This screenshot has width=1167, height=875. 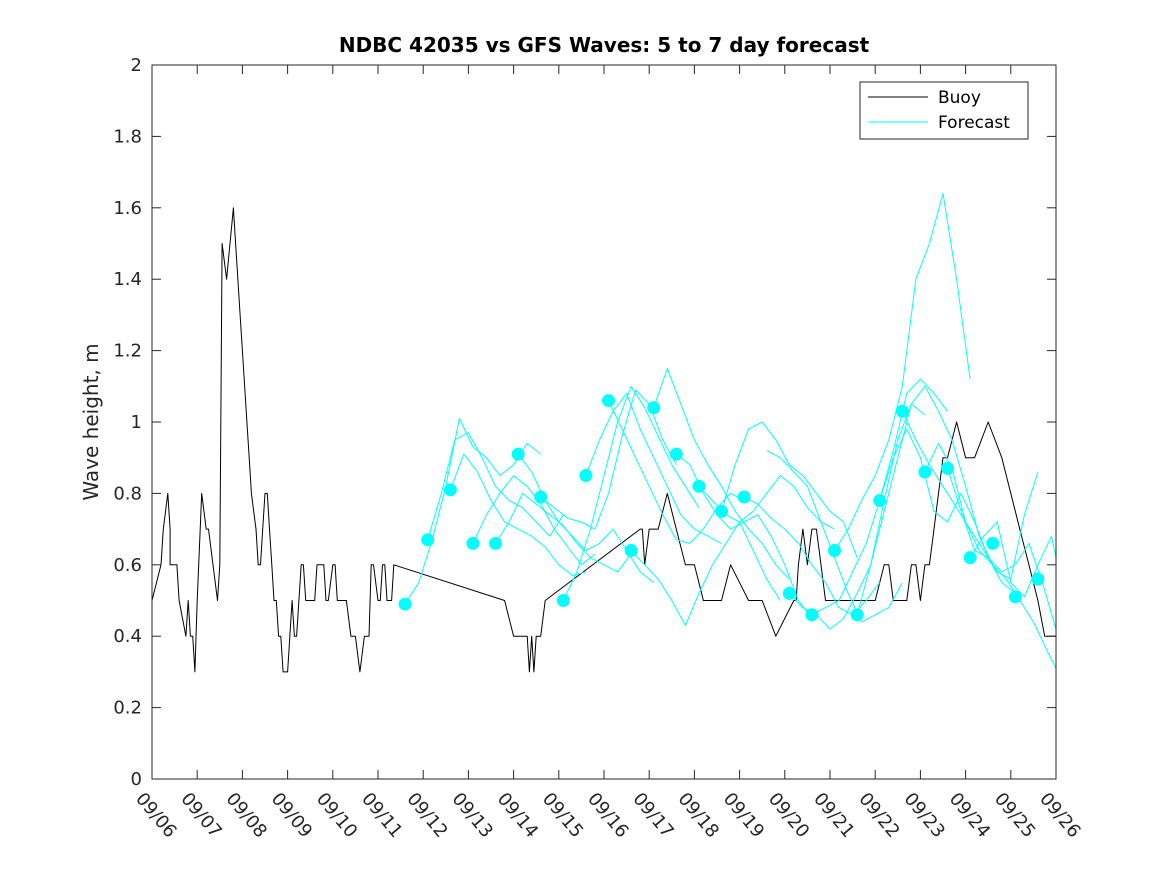 I want to click on y-tick-label: 1.4, so click(x=127, y=279).